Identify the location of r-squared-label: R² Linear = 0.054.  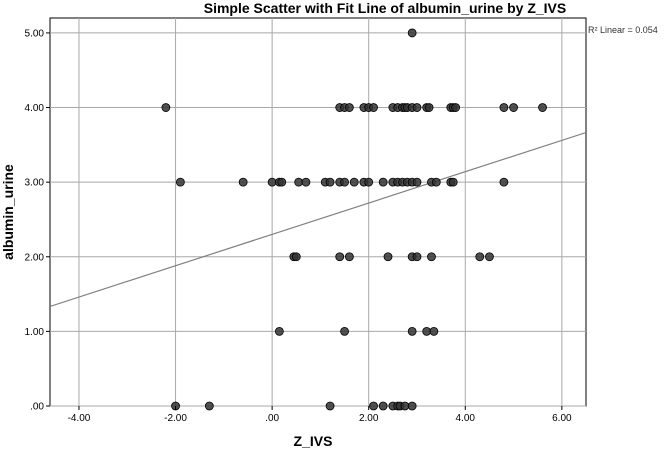
(623, 30).